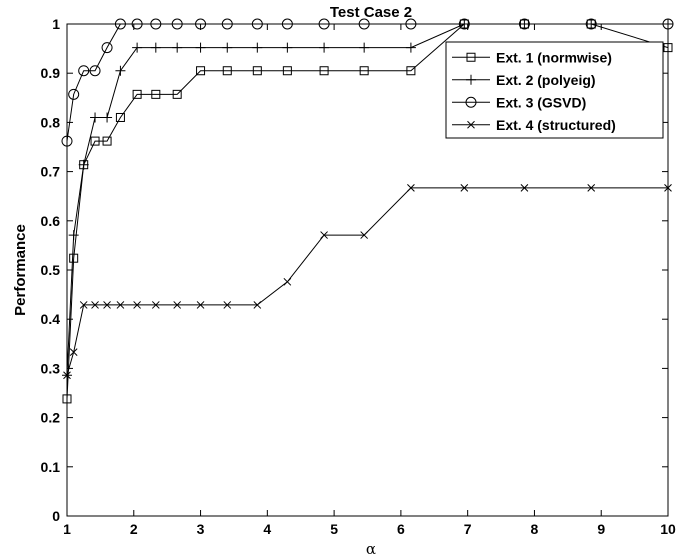  I want to click on y-tick-label: 0.3, so click(51, 368).